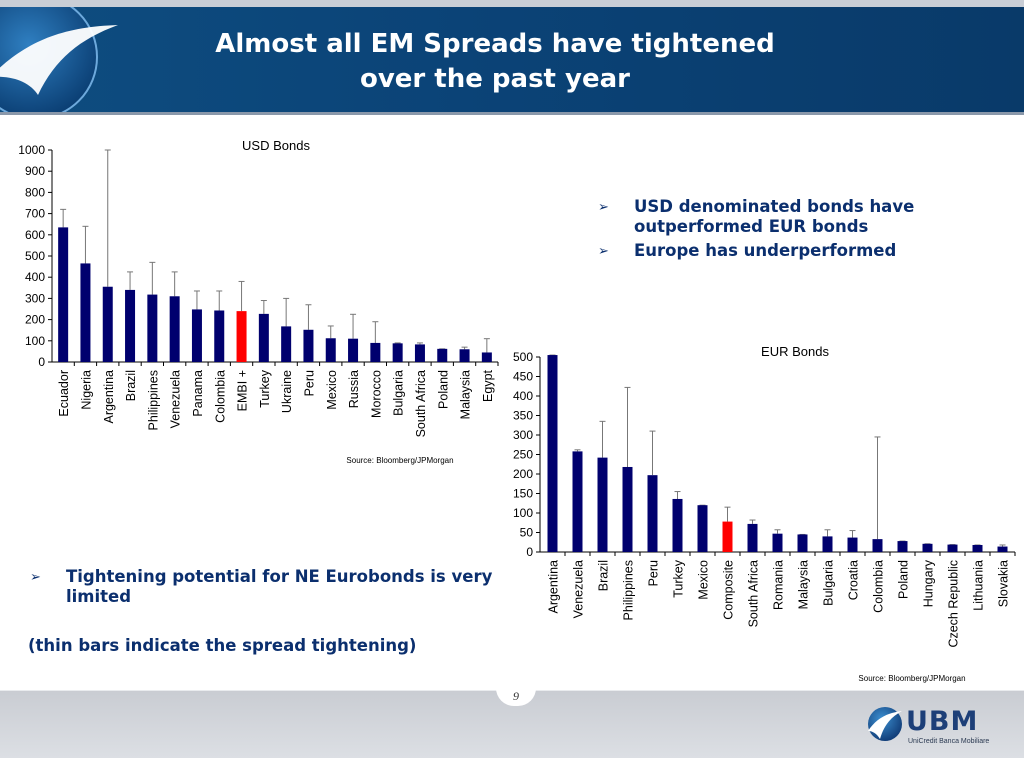  What do you see at coordinates (795, 351) in the screenshot?
I see `chart-title: EUR Bonds` at bounding box center [795, 351].